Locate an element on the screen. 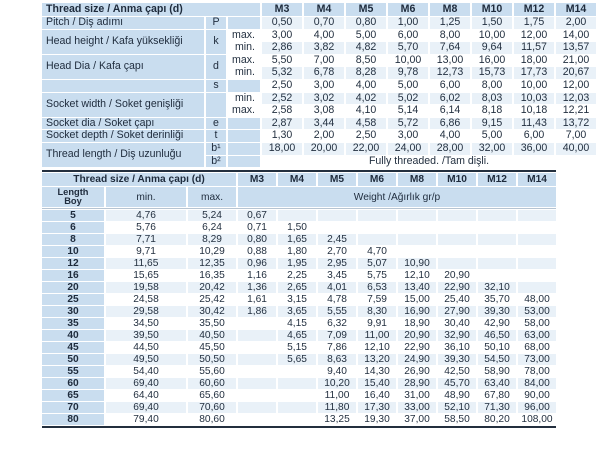 Image resolution: width=600 pixels, height=450 pixels. dimension-value: 10,00 is located at coordinates (492, 35).